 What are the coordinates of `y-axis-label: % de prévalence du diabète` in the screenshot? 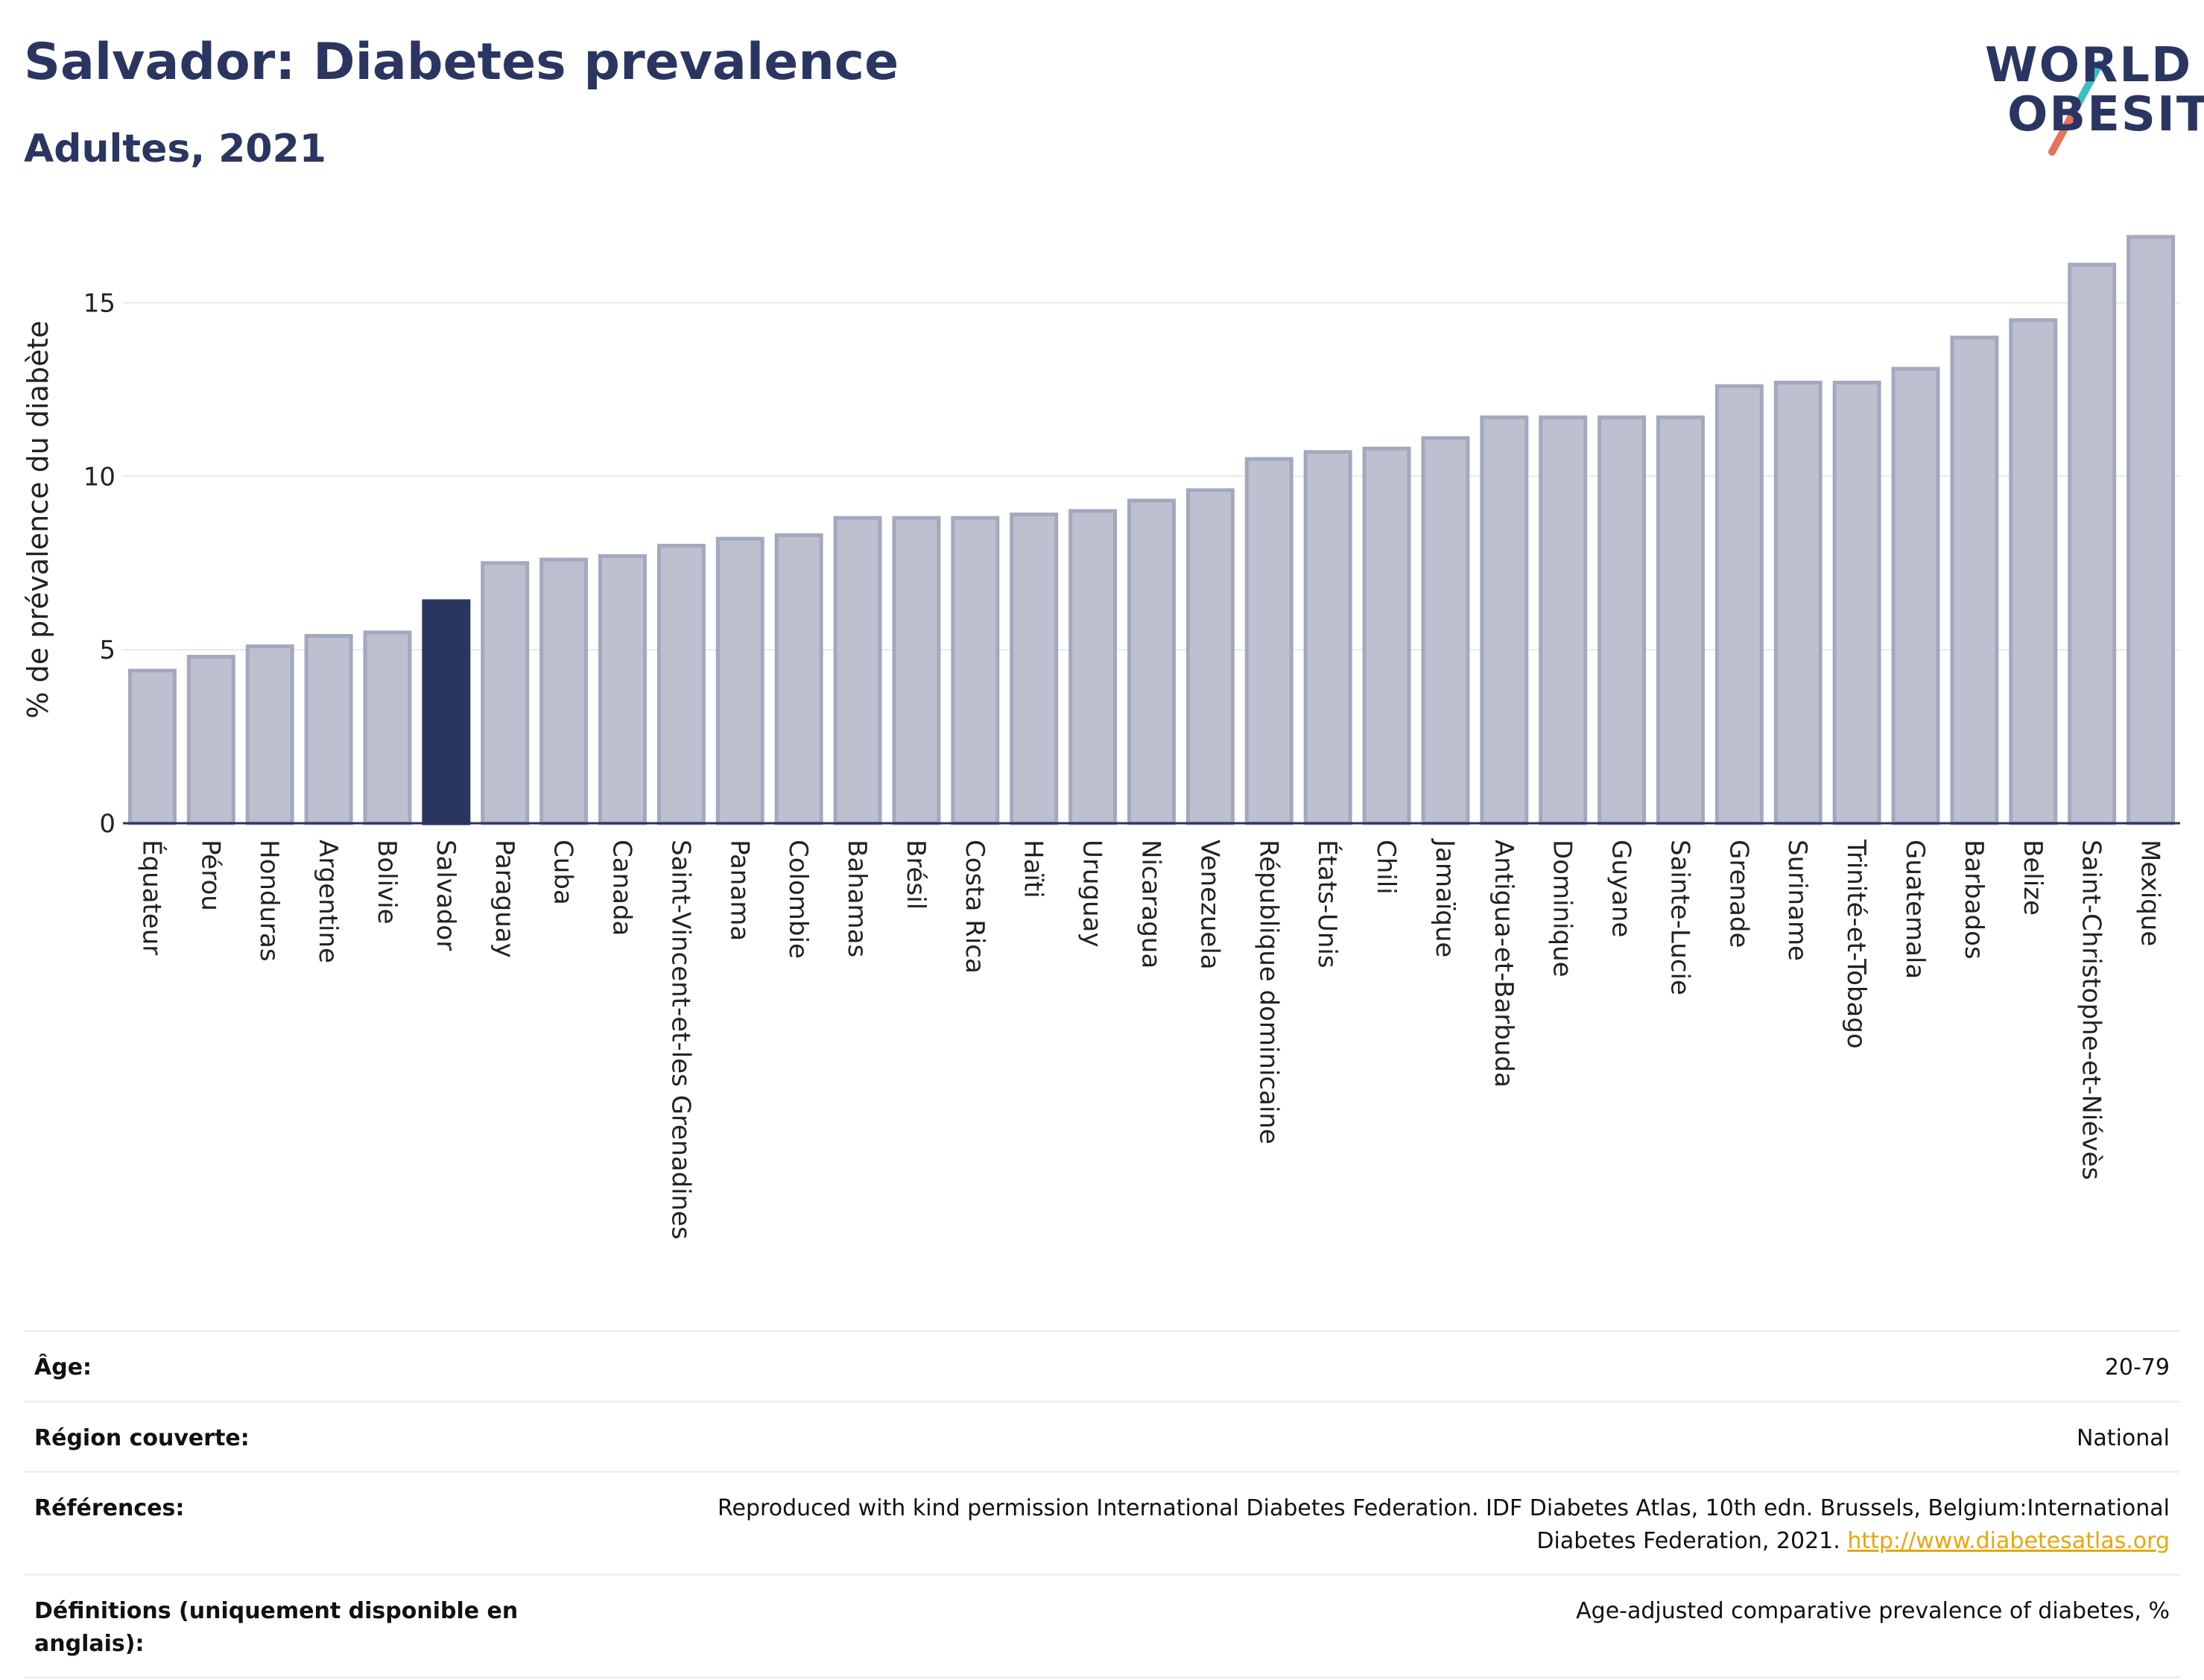 It's located at (38, 519).